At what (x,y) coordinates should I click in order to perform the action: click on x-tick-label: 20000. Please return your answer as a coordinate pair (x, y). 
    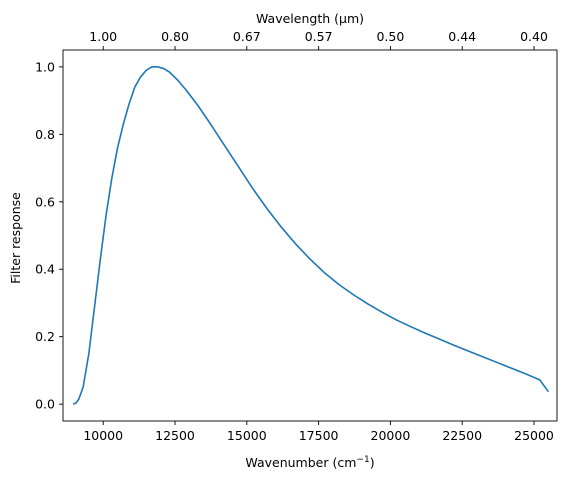
    Looking at the image, I should click on (391, 435).